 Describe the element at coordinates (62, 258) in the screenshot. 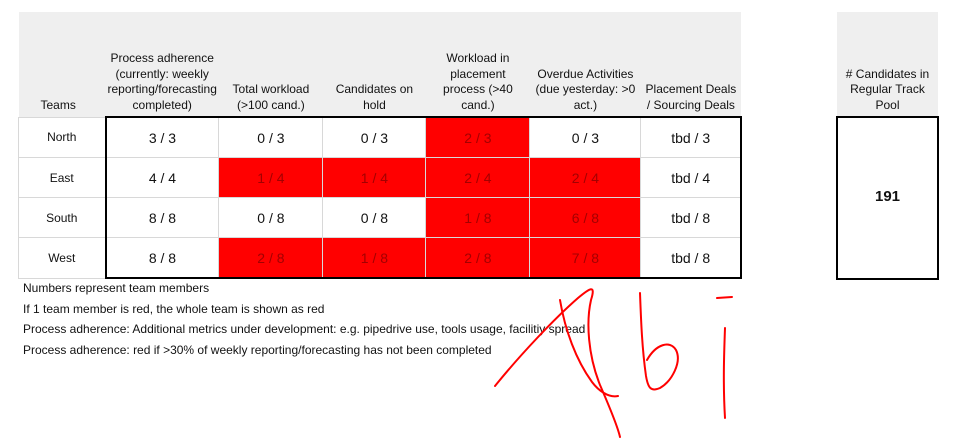

I see `team-name-cell: West` at that location.